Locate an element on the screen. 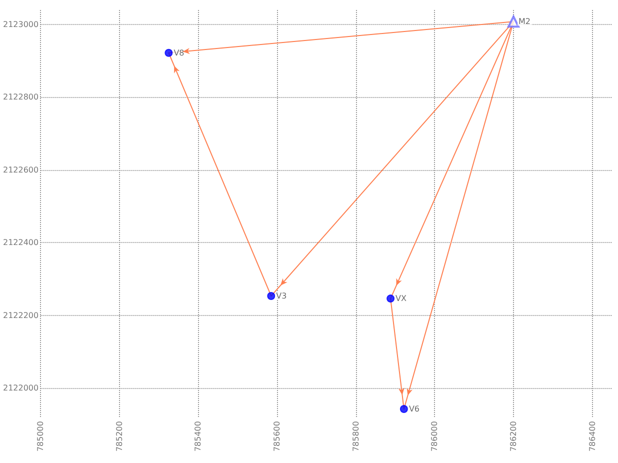  x-tick-label: 786400 is located at coordinates (592, 436).